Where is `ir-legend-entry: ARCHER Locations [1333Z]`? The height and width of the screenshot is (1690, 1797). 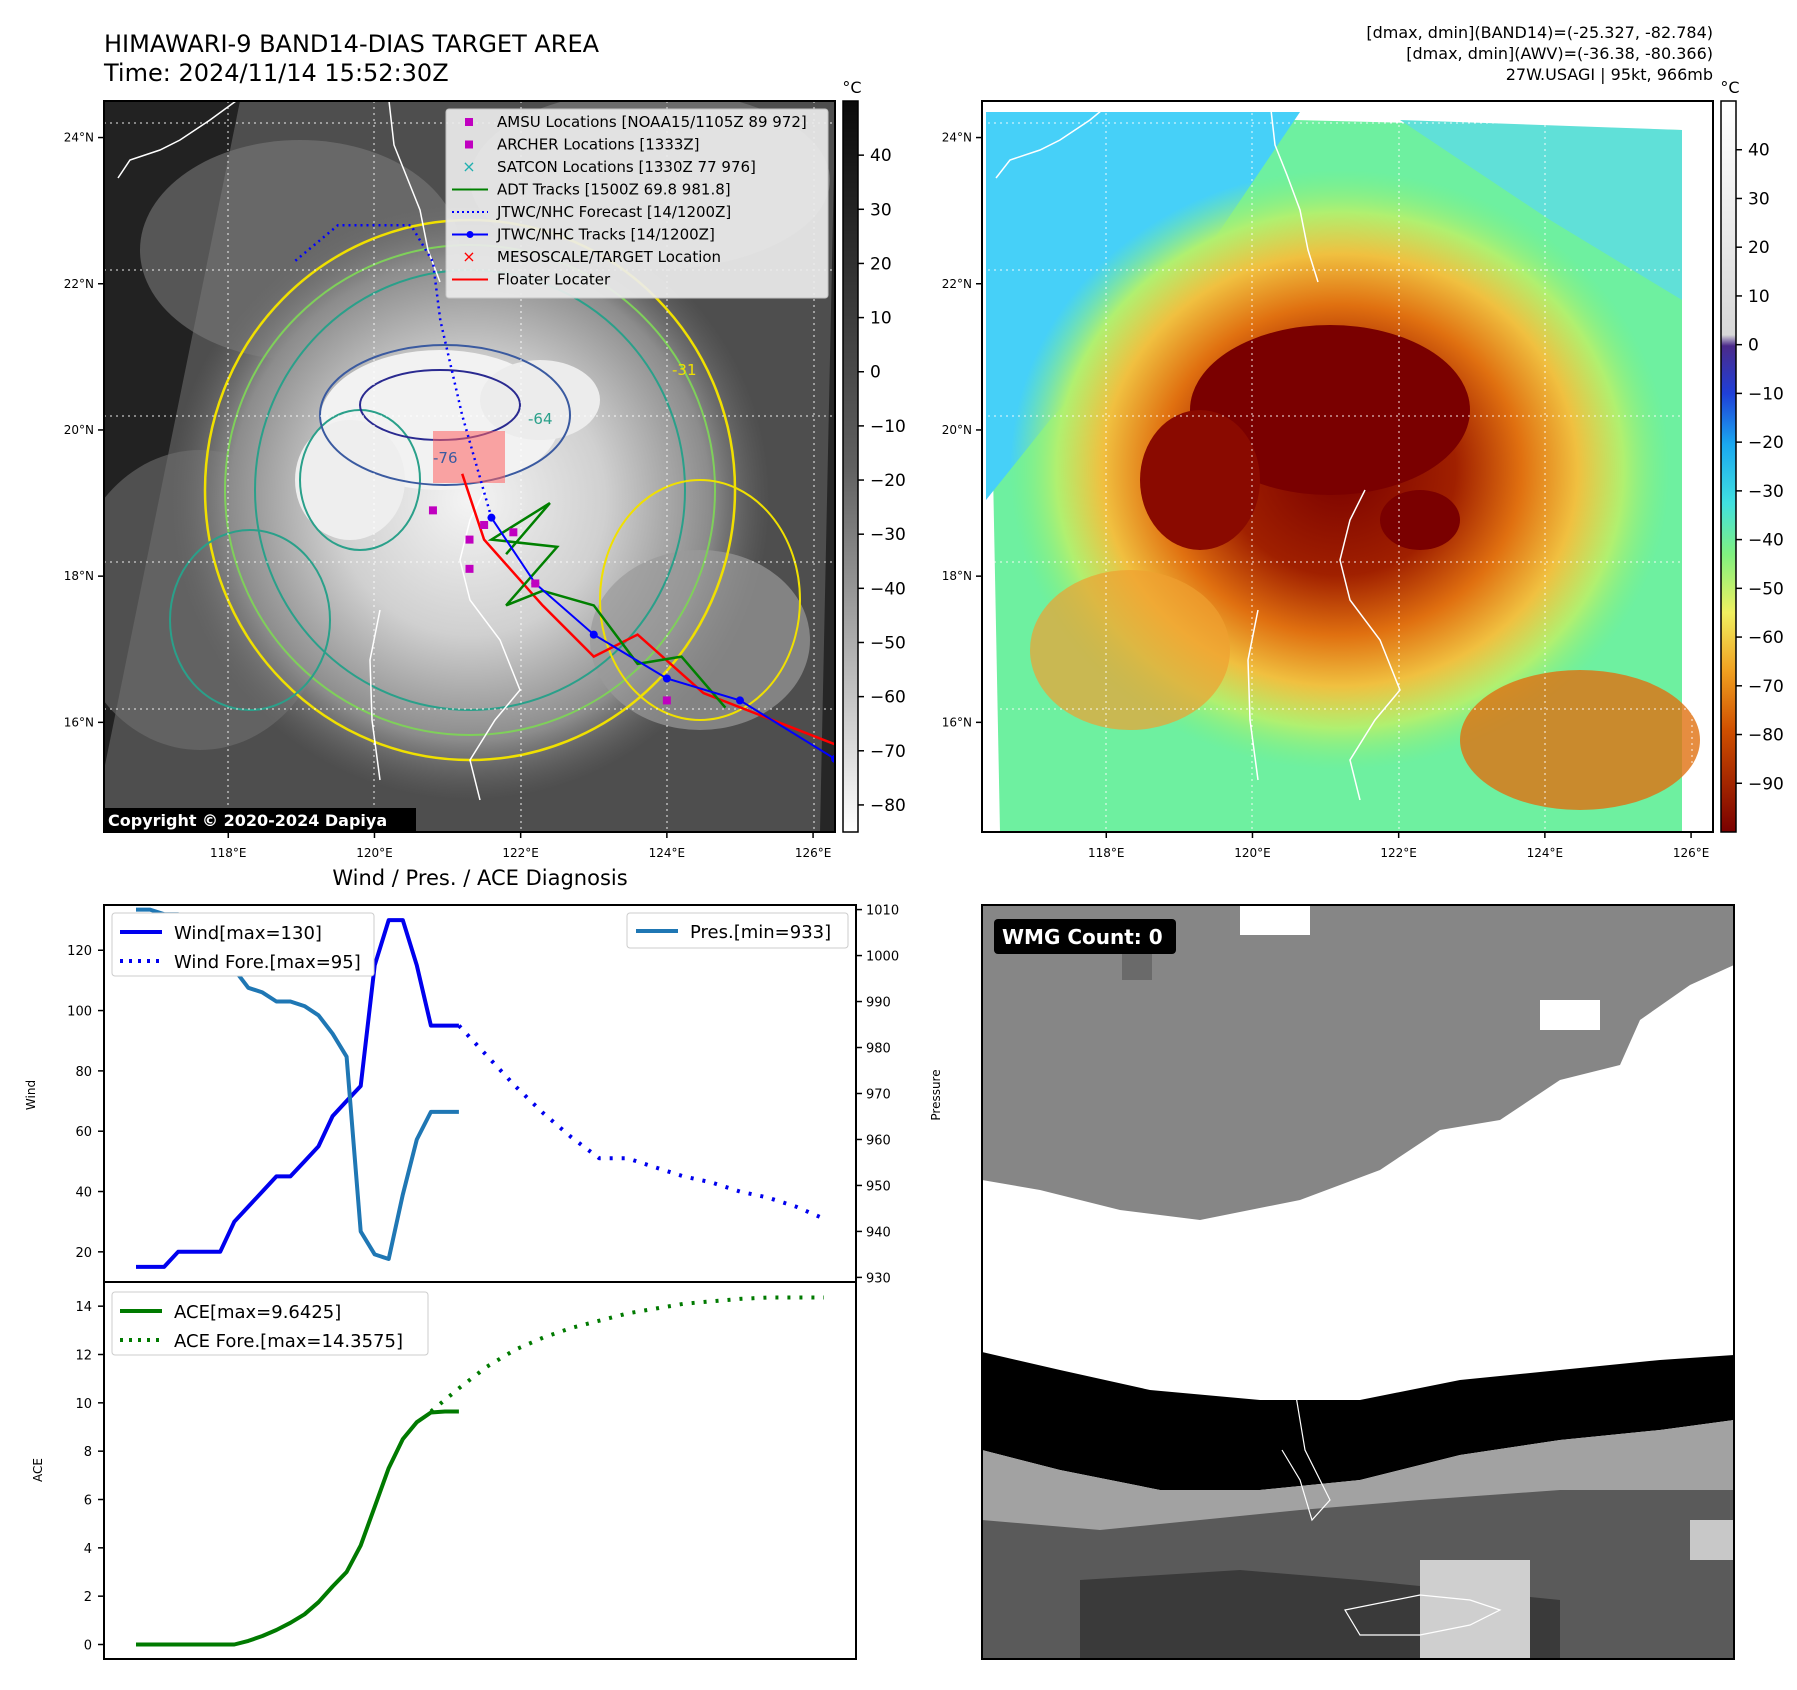 ir-legend-entry: ARCHER Locations [1333Z] is located at coordinates (582, 145).